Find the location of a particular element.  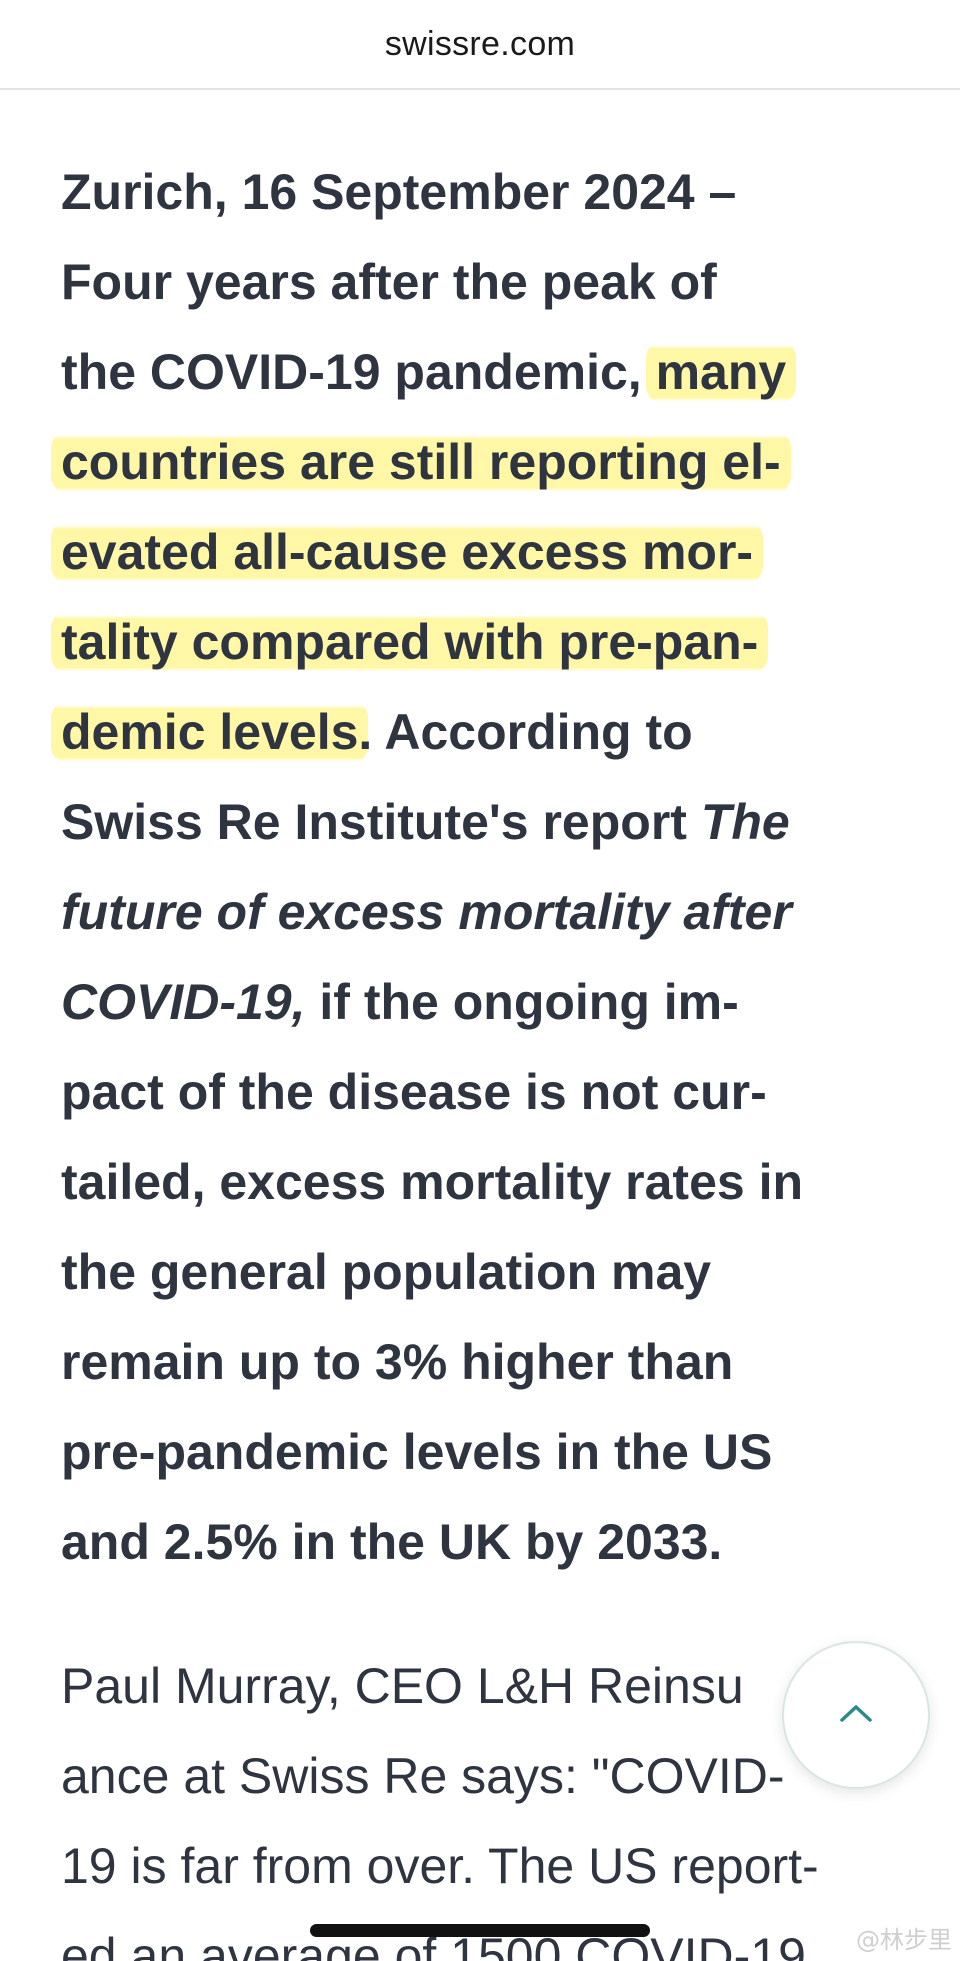

lead-line: tailed, excess mortality rates in is located at coordinates (491, 1182).